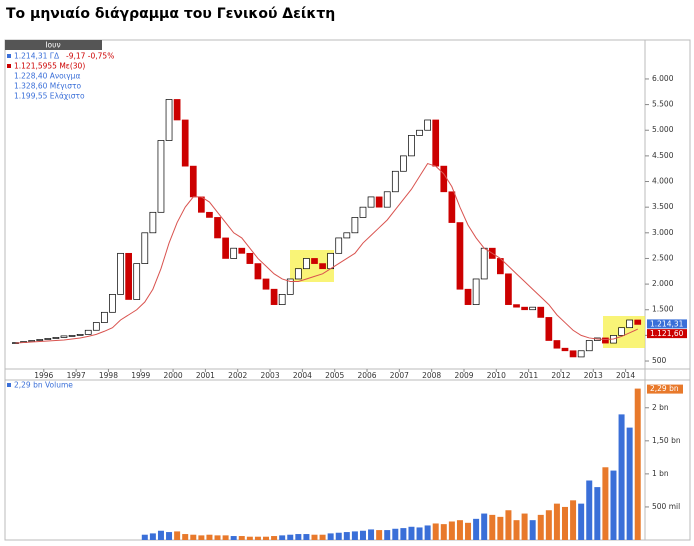 The height and width of the screenshot is (546, 694). I want to click on last-value-label: 2,29 bn, so click(664, 388).